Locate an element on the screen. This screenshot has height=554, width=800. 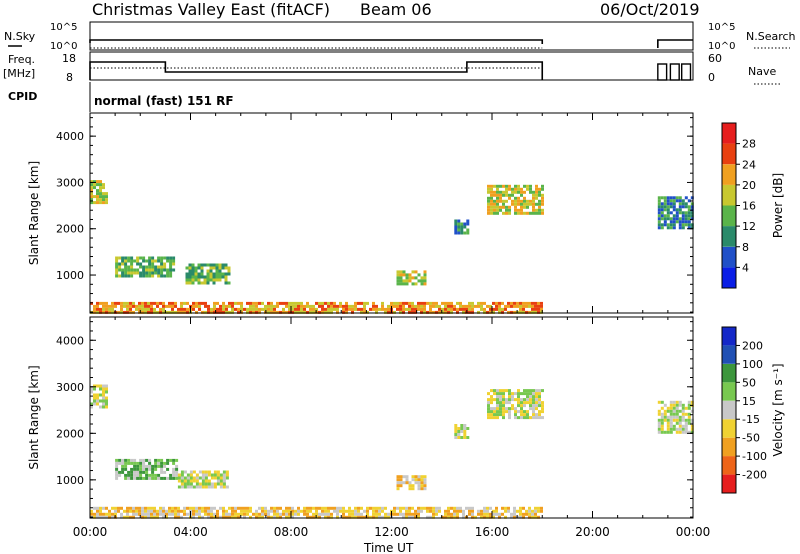
freq-label-line2: [MHz] is located at coordinates (19, 73).